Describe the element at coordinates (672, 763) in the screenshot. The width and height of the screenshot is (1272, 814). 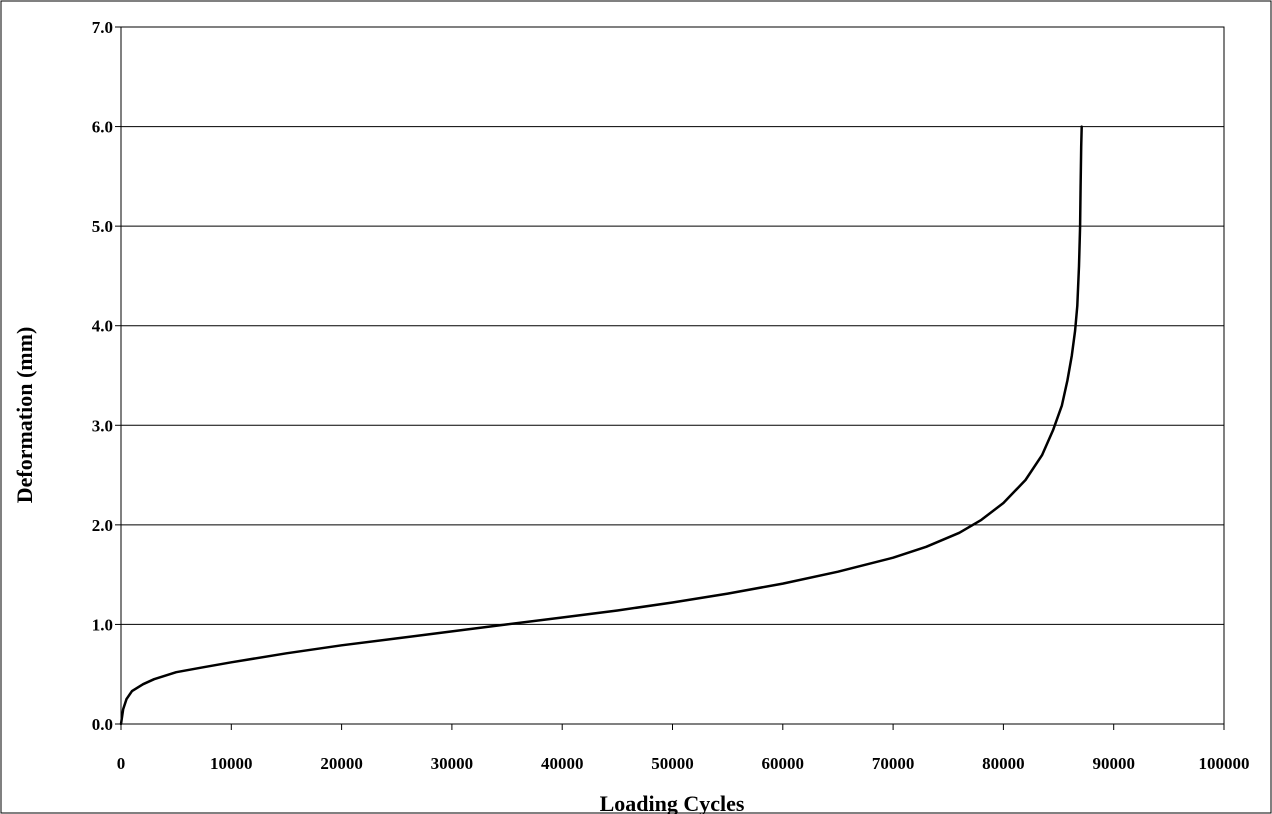
I see `x-tick-label: 50000` at that location.